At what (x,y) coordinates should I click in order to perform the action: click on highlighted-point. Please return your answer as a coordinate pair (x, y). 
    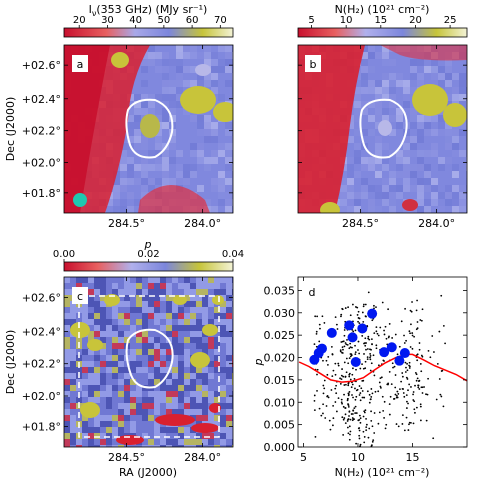
    Looking at the image, I should click on (352, 337).